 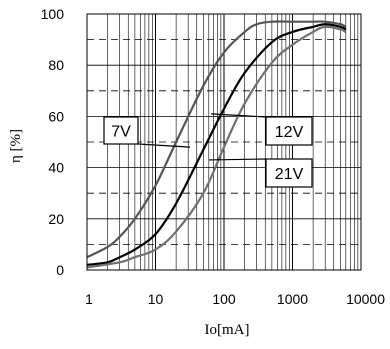 I want to click on series-label-7v: 7V, so click(x=121, y=132).